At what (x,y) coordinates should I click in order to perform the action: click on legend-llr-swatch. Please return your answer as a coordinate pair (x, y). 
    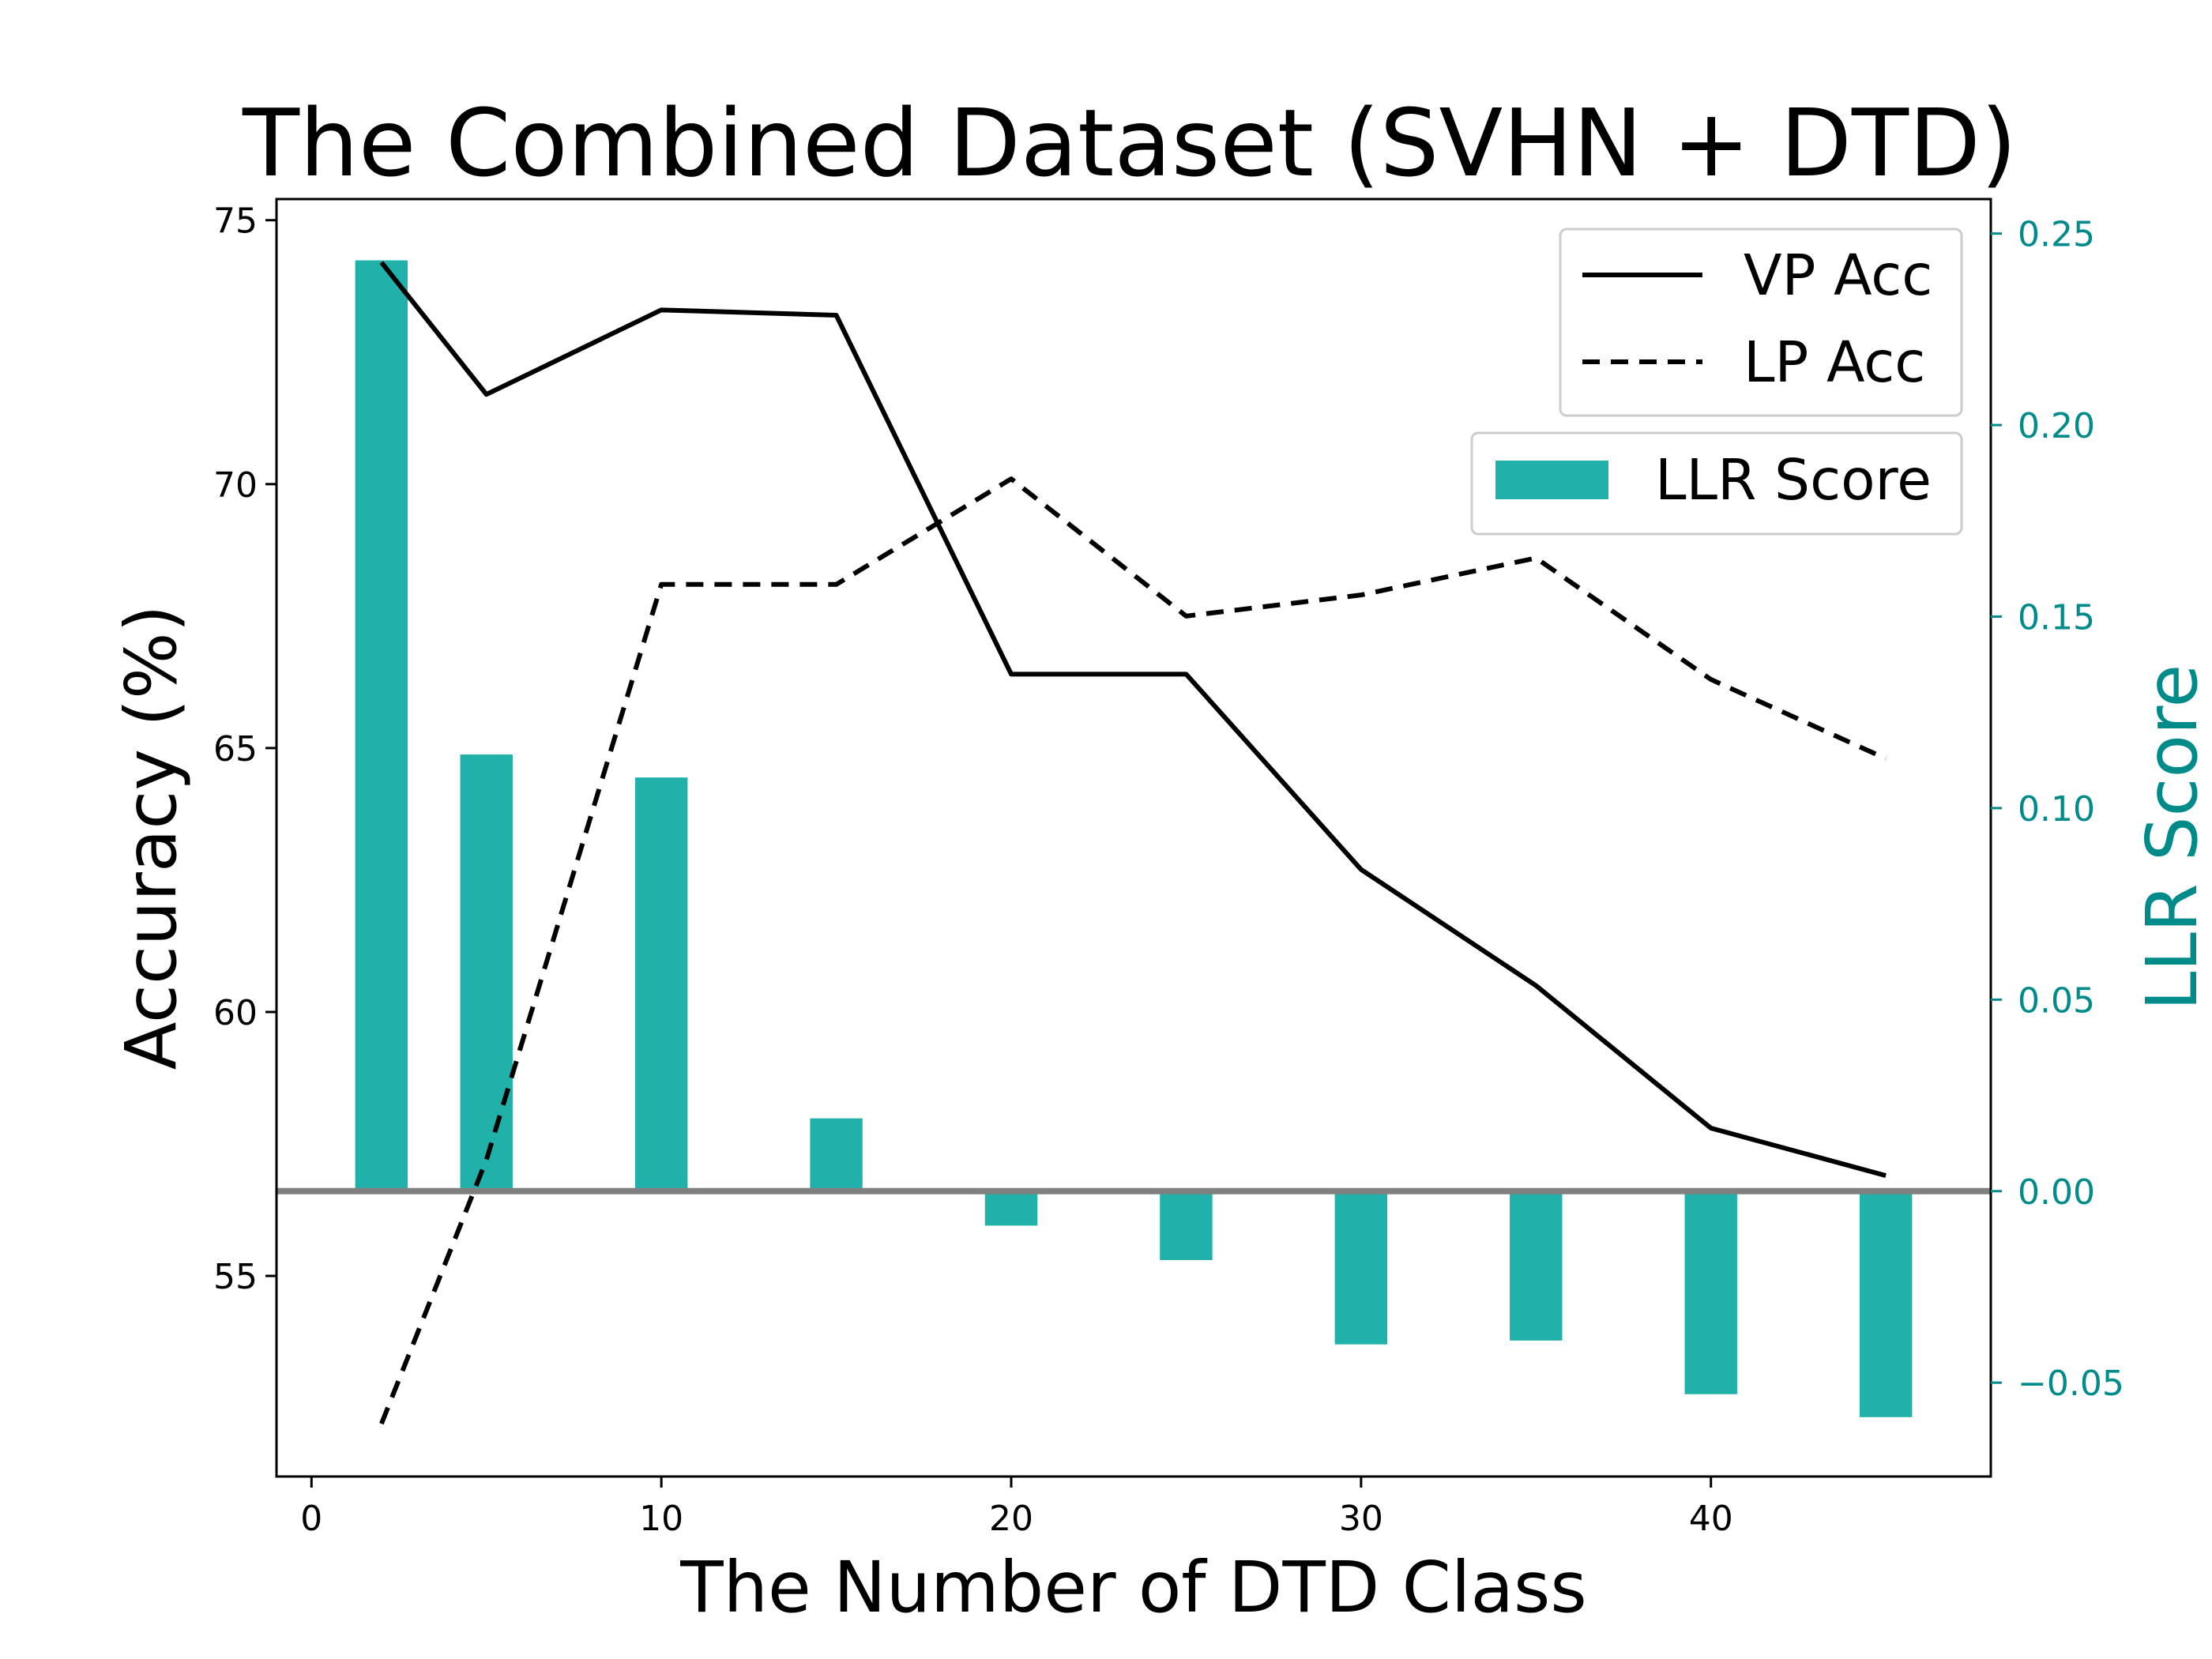
    Looking at the image, I should click on (1552, 480).